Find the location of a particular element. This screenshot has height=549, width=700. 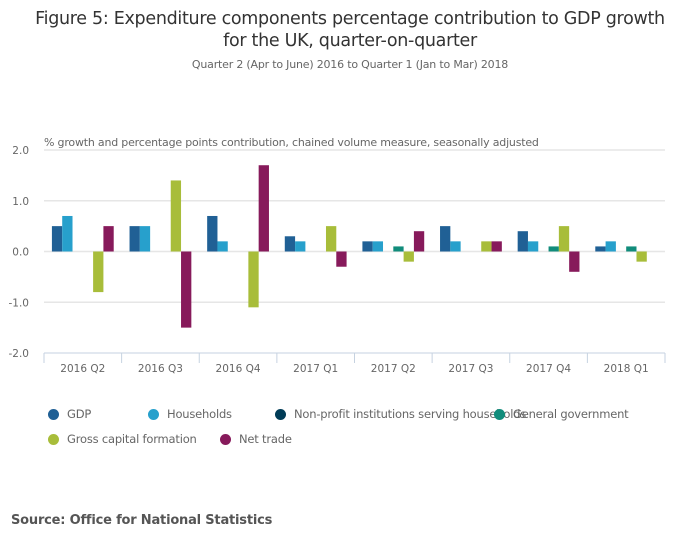

y-axis-ticks: 2.0 1.0 0.0 -1.0 -2.0 is located at coordinates (19, 252).